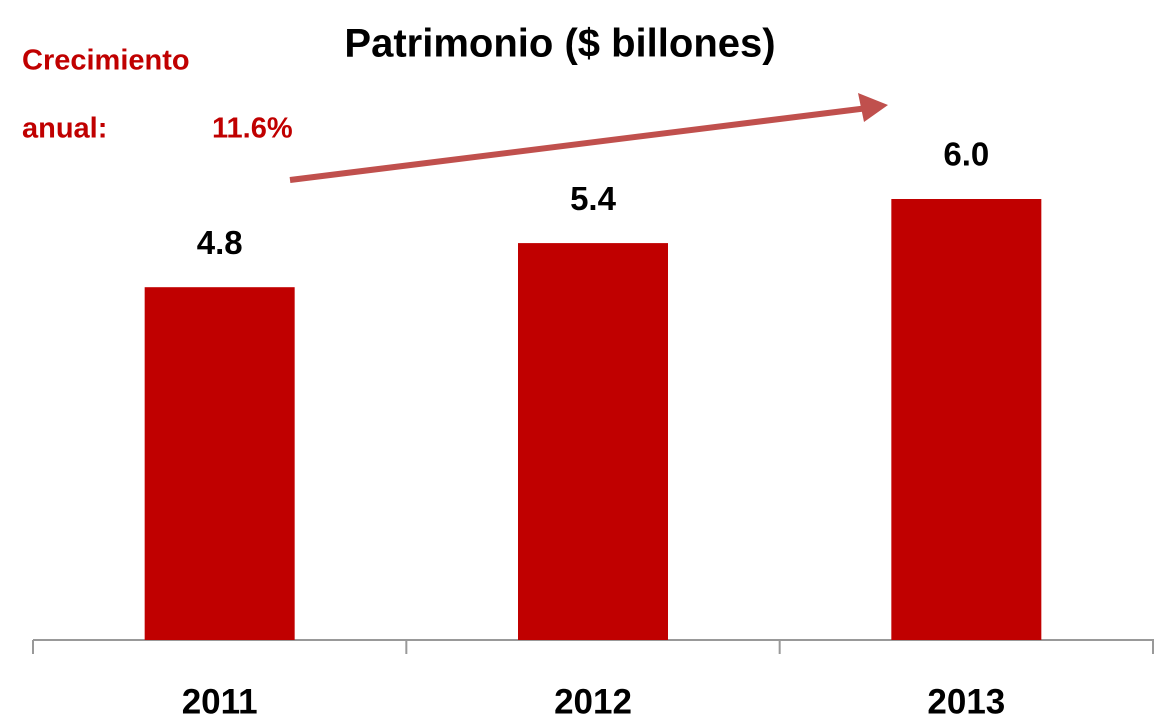 Image resolution: width=1154 pixels, height=723 pixels. I want to click on growth-arrow, so click(579, 144).